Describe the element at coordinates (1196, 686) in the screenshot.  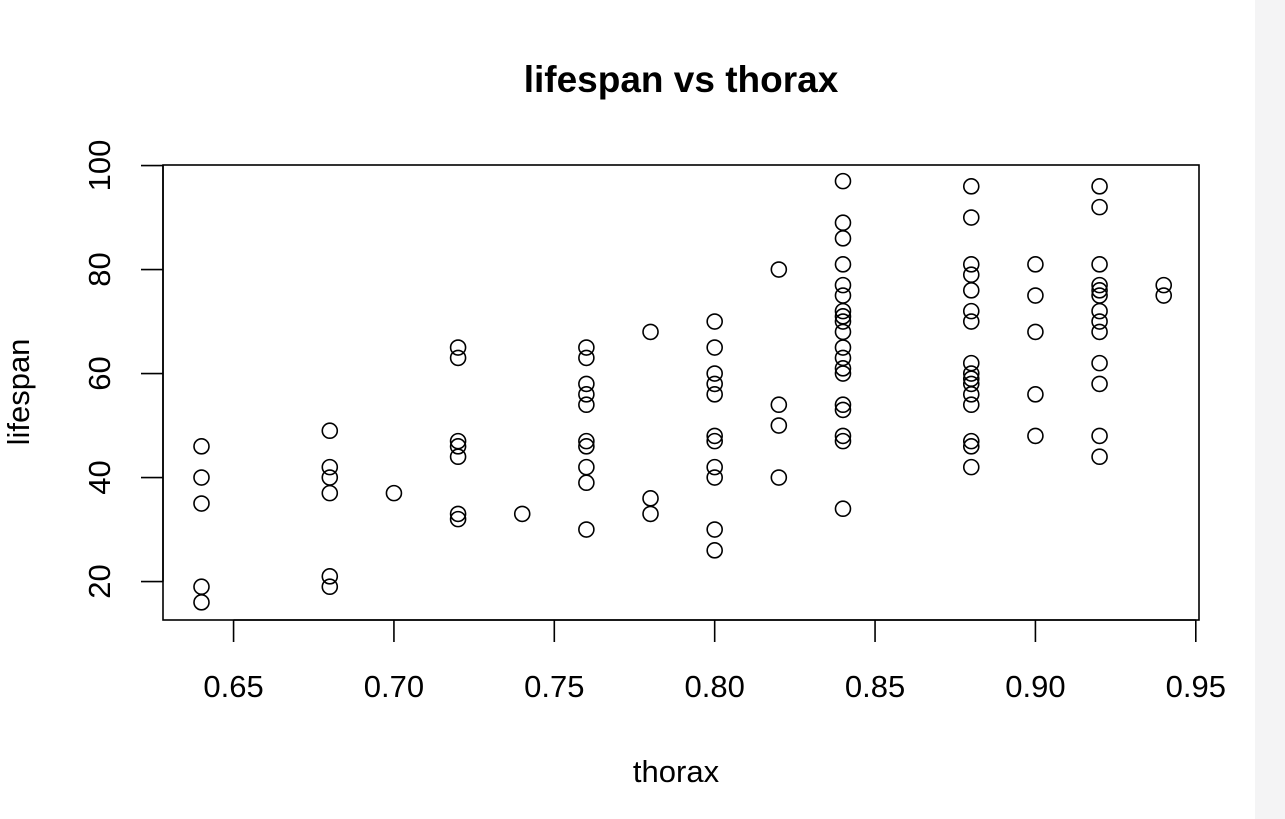
I see `x-tick-label: 0.95` at that location.